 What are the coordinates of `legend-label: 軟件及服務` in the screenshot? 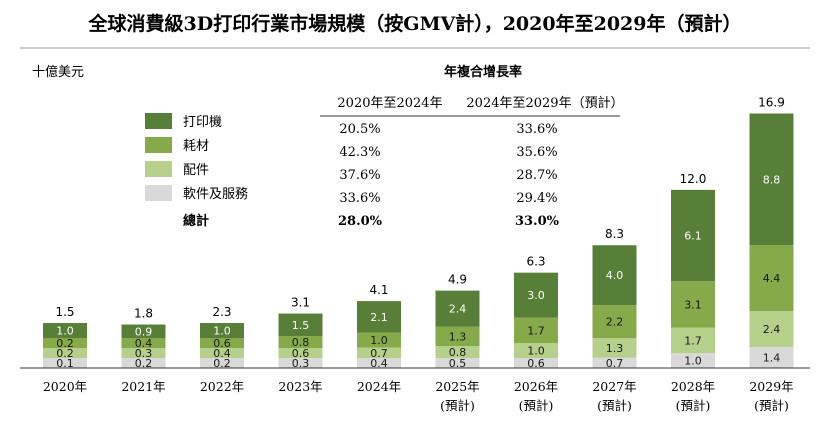 It's located at (215, 194).